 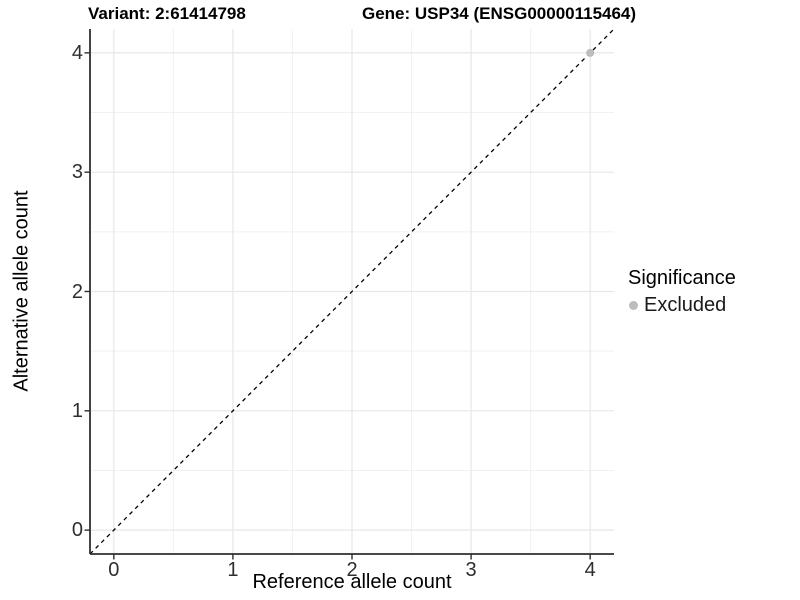 I want to click on x-tick-label: 3, so click(x=471, y=570).